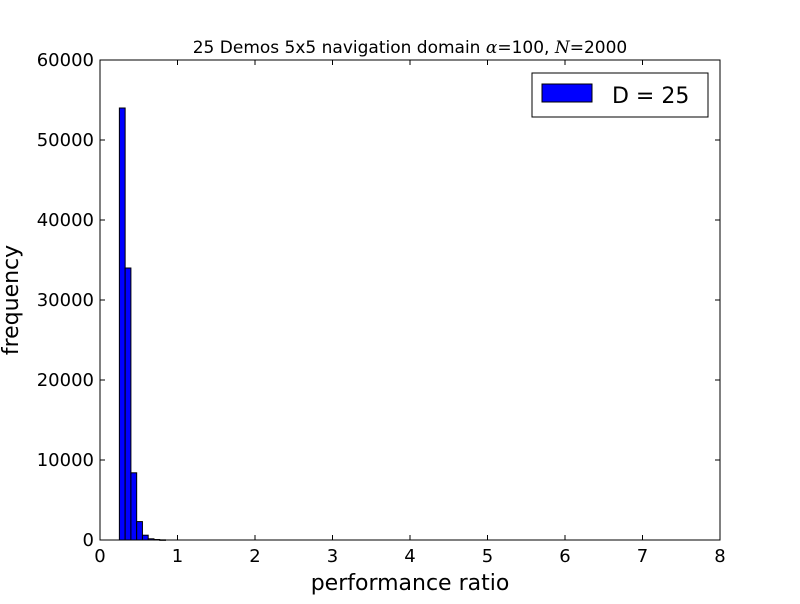 The image size is (800, 604). What do you see at coordinates (487, 556) in the screenshot?
I see `x-tick-label: 5` at bounding box center [487, 556].